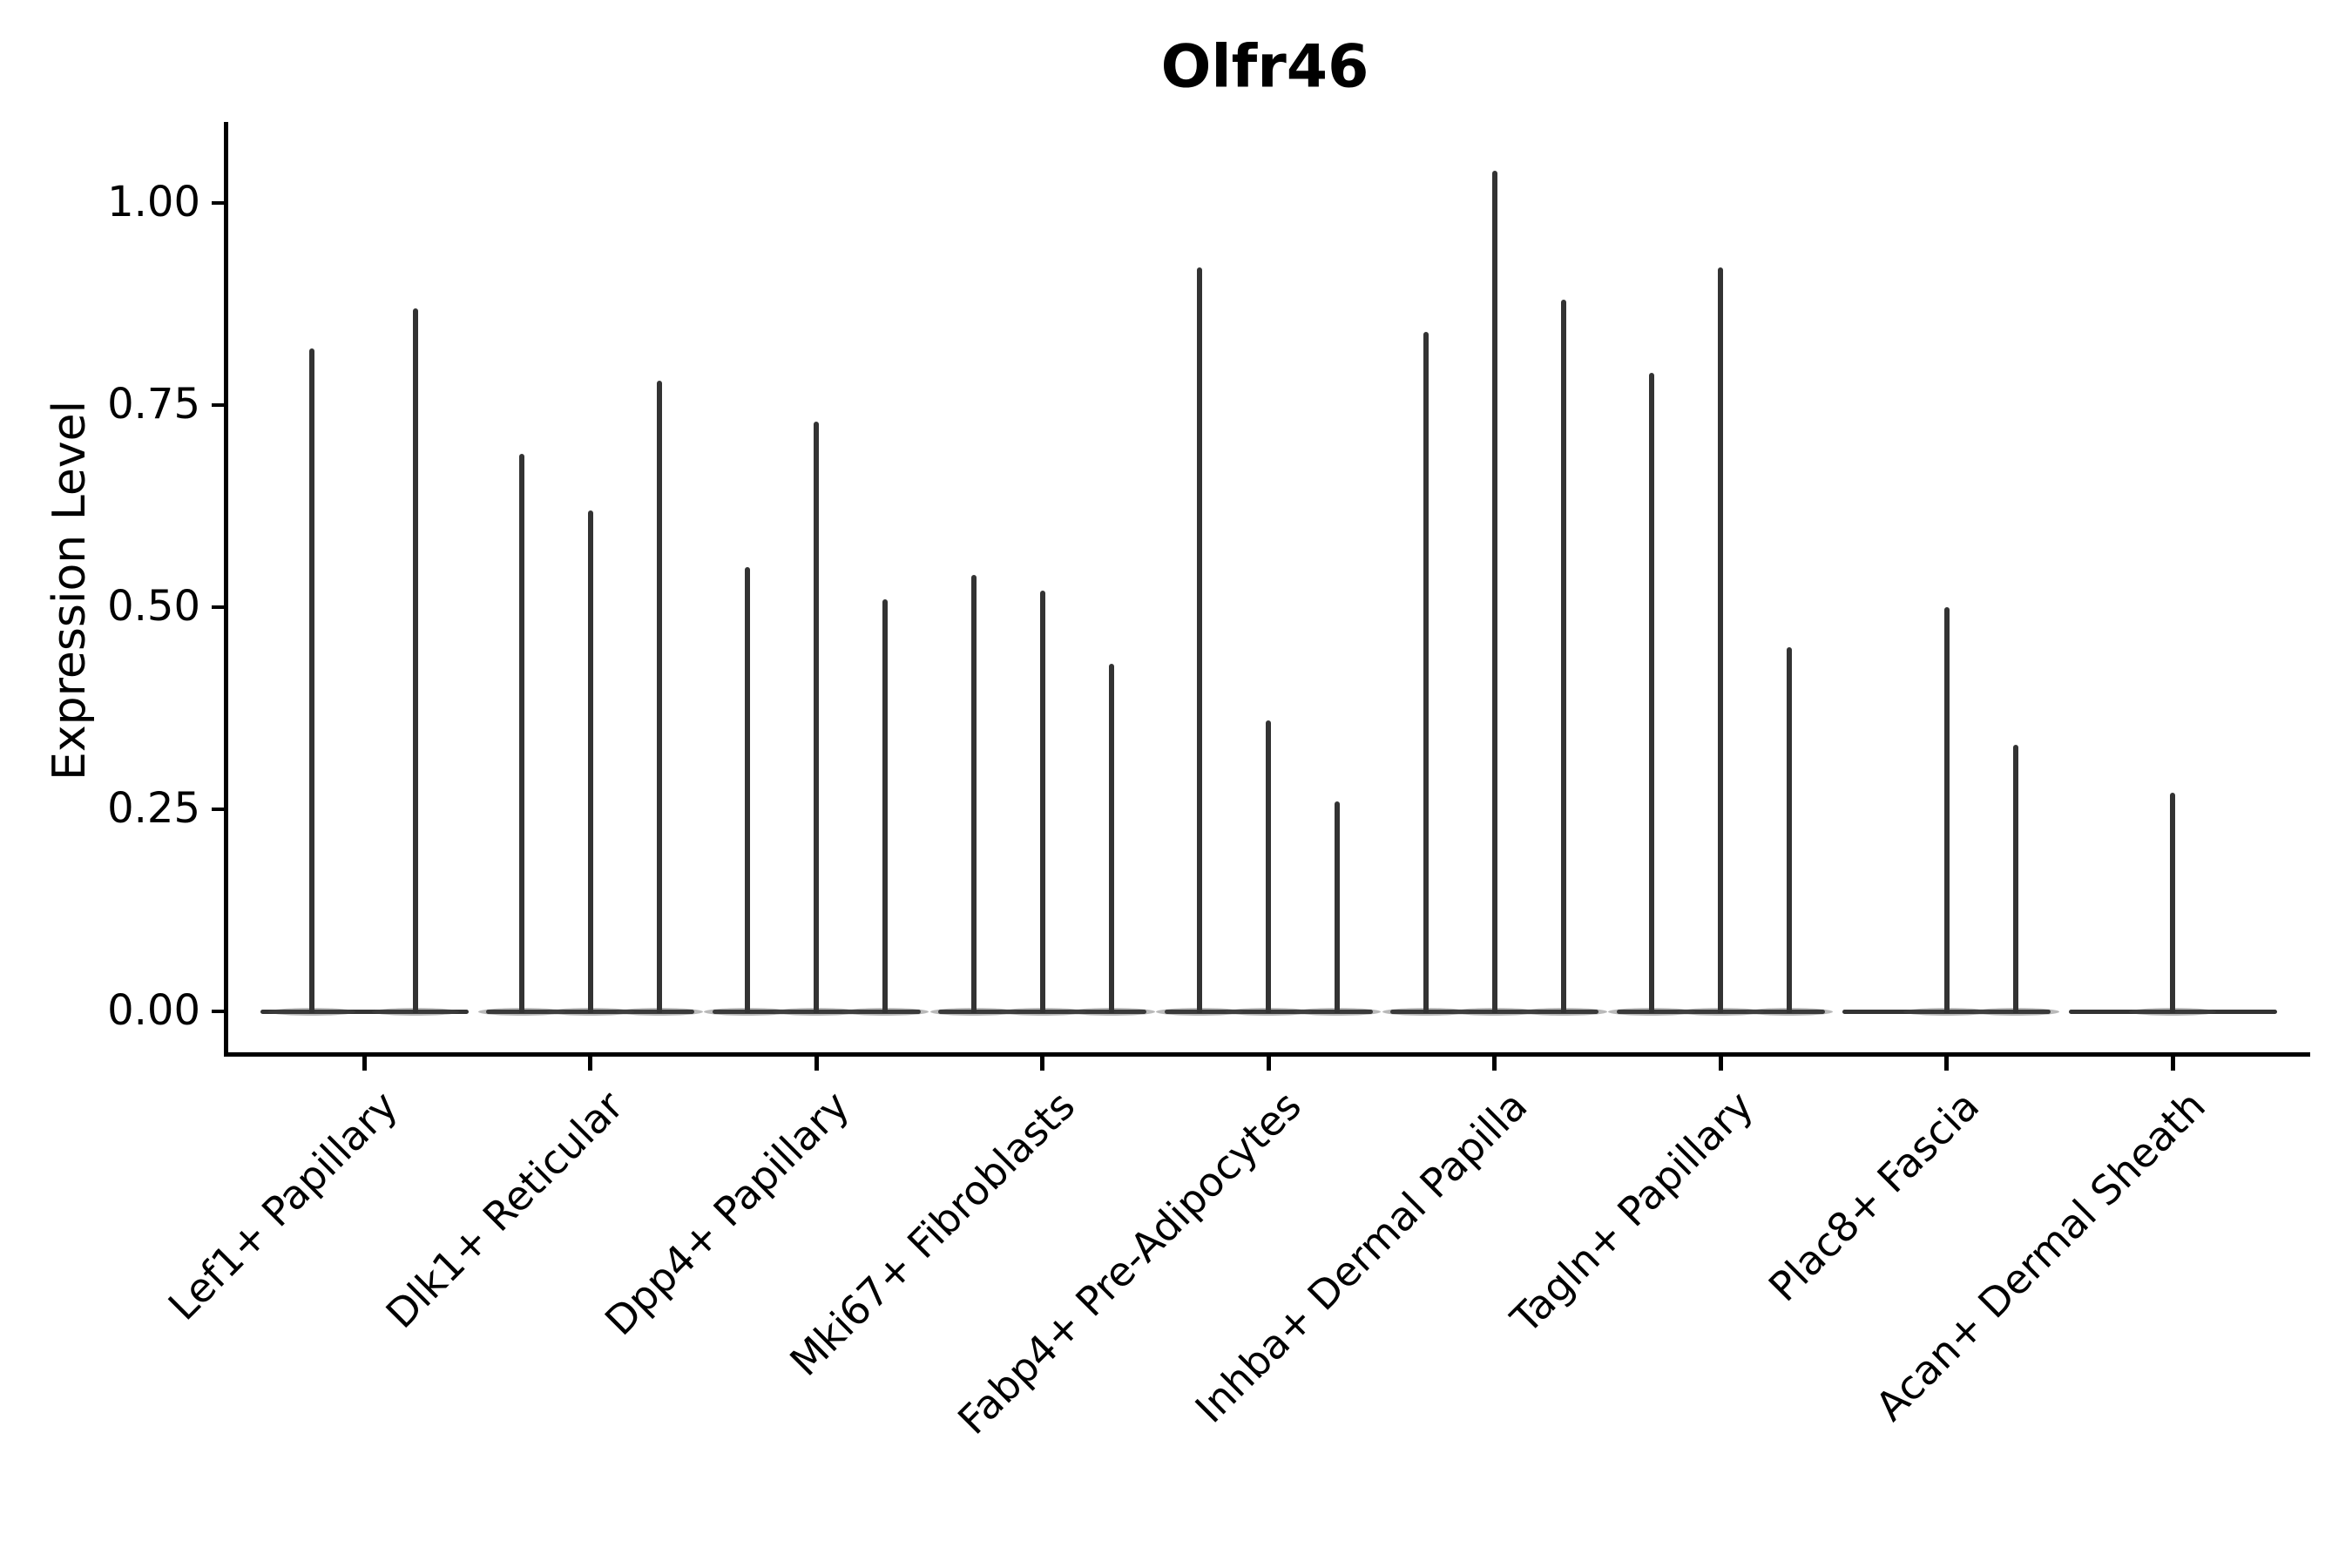 The width and height of the screenshot is (2352, 1568). I want to click on y-tick-label: 0.50, so click(153, 606).